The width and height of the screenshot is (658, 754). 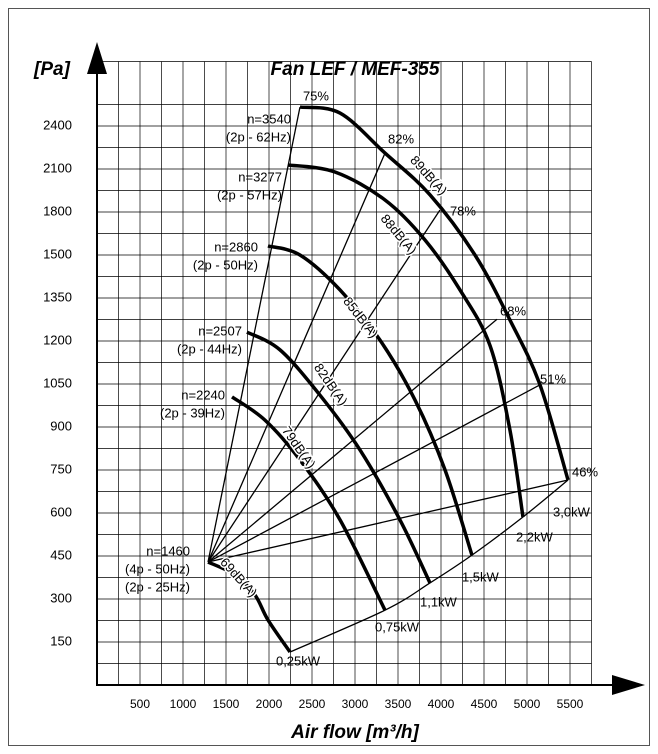 I want to click on power-label: 0,75kW, so click(x=397, y=627).